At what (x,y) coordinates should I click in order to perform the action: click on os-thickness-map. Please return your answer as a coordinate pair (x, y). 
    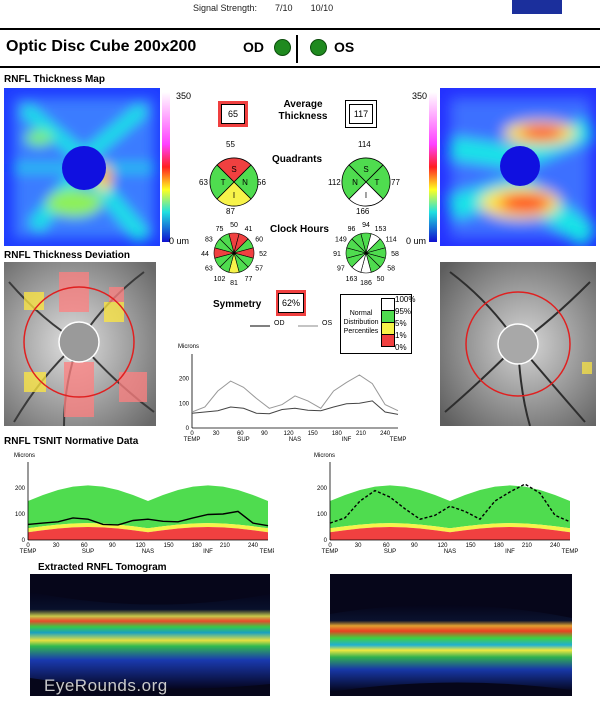
    Looking at the image, I should click on (518, 167).